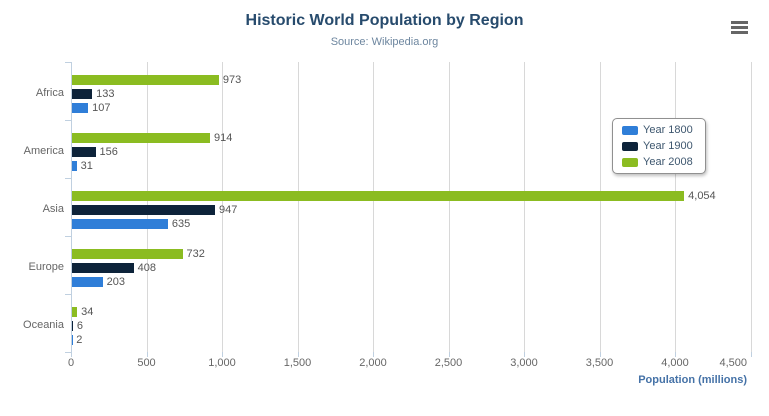  Describe the element at coordinates (84, 152) in the screenshot. I see `bar-year-1900-america` at that location.